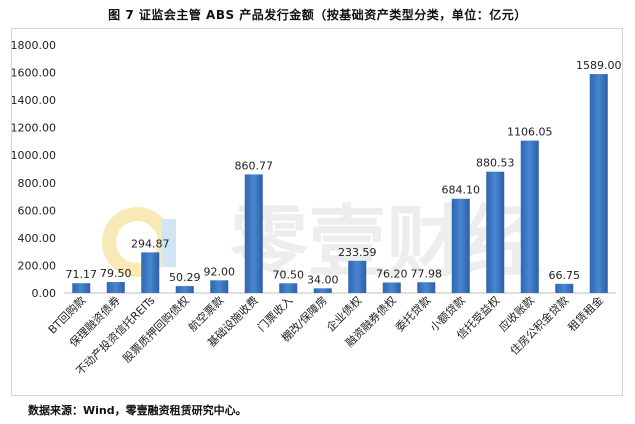 The image size is (635, 424). I want to click on bar-value-label: 50.29, so click(185, 277).